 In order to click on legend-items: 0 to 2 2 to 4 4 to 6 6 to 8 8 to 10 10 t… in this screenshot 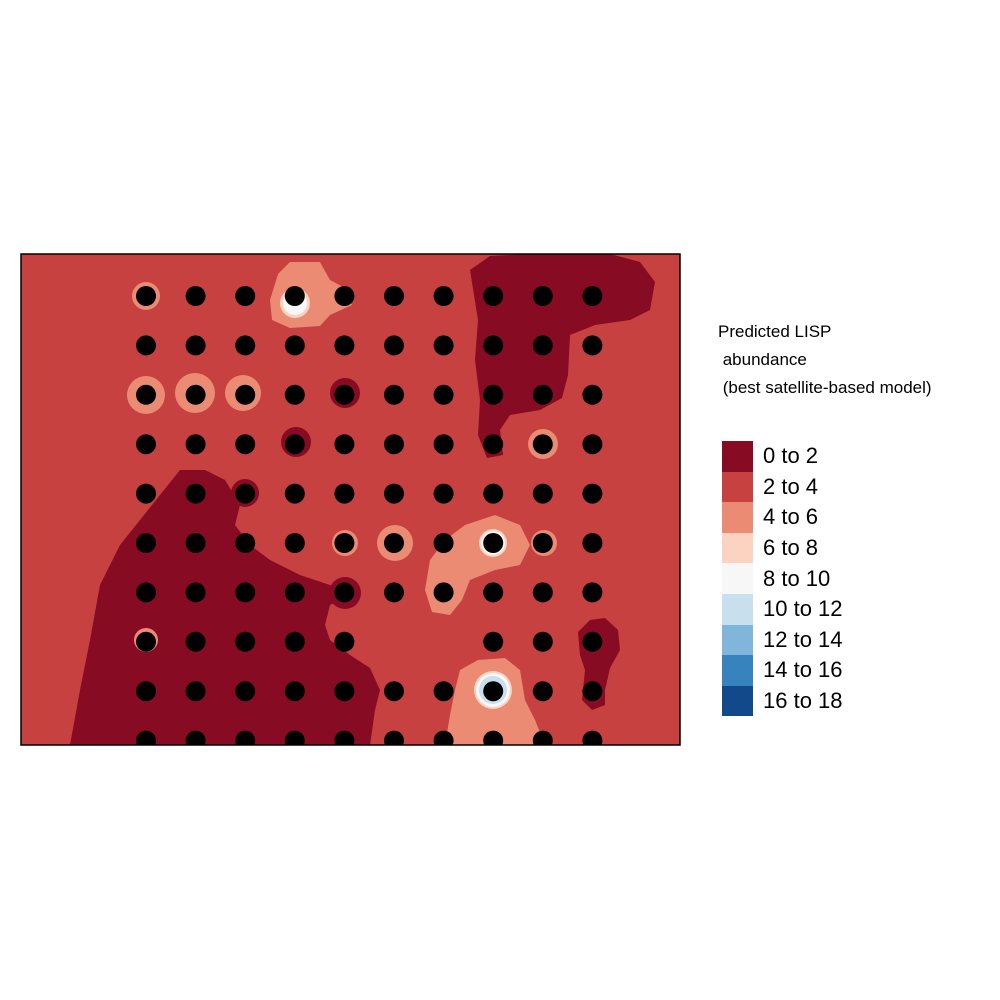, I will do `click(782, 579)`.